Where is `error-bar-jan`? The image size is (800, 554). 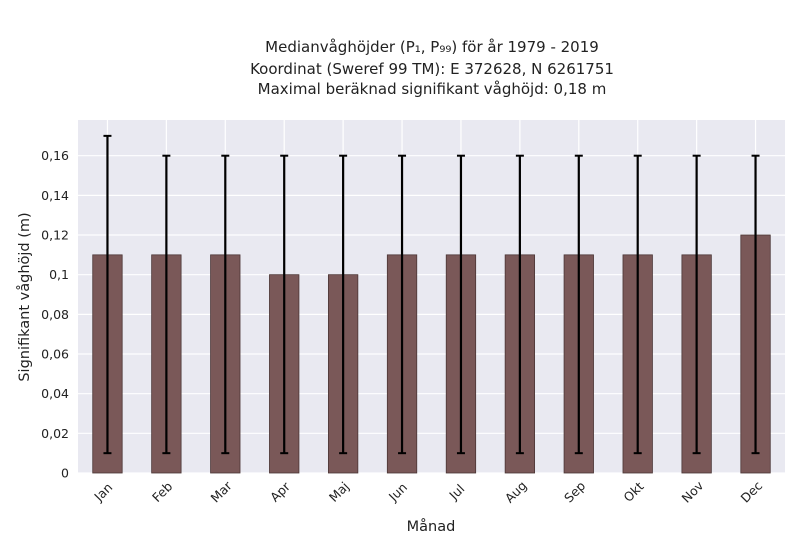
error-bar-jan is located at coordinates (107, 294).